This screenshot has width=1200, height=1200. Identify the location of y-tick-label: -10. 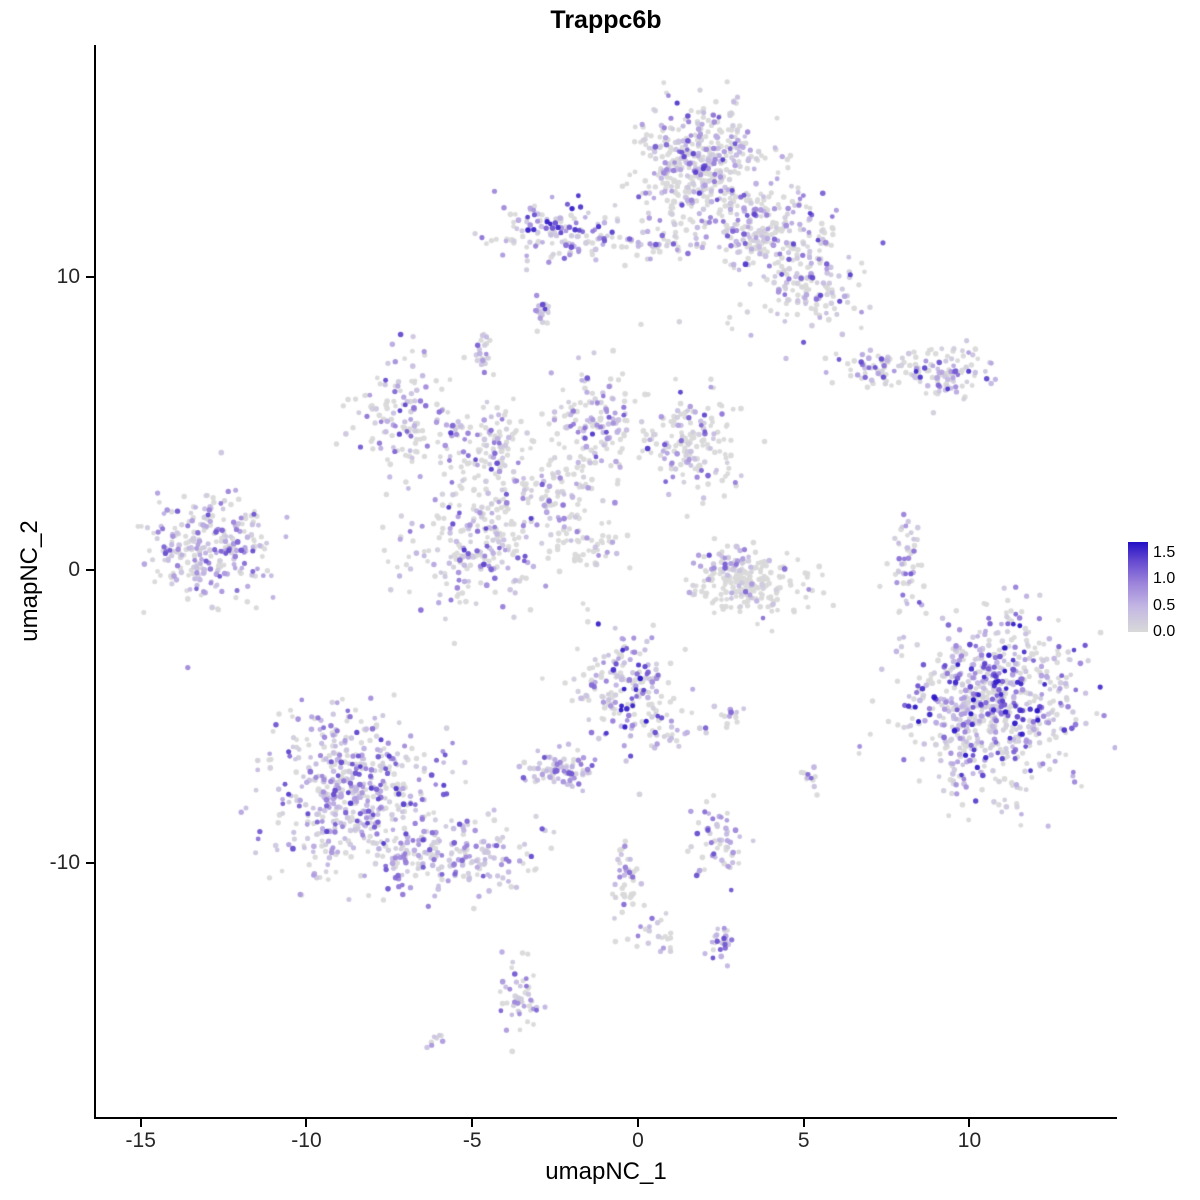
(64, 862).